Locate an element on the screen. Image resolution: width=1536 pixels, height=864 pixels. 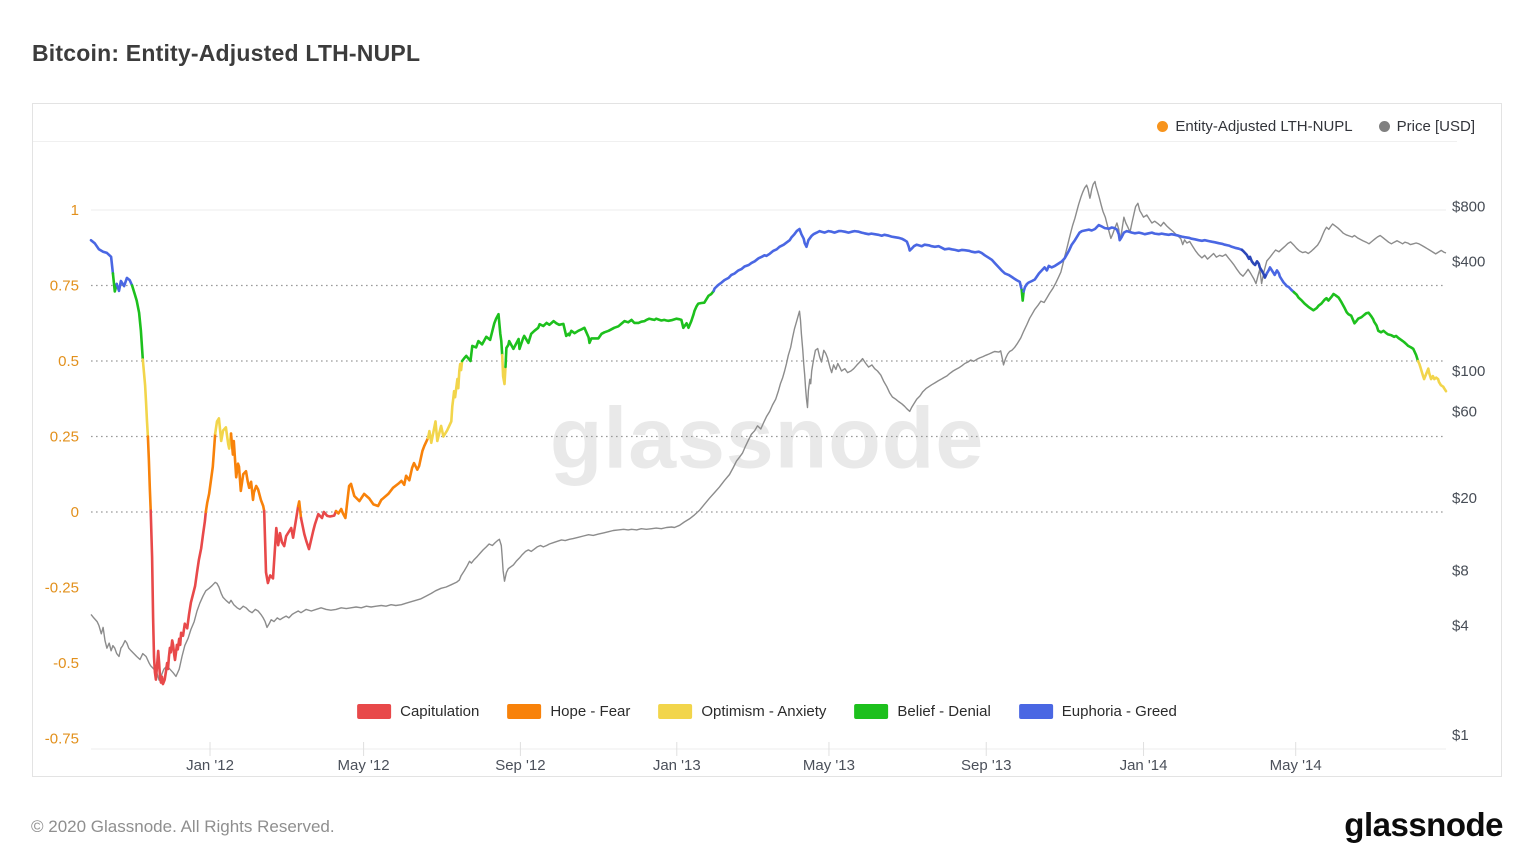
right-axis-tick-label: $400 is located at coordinates (1468, 261).